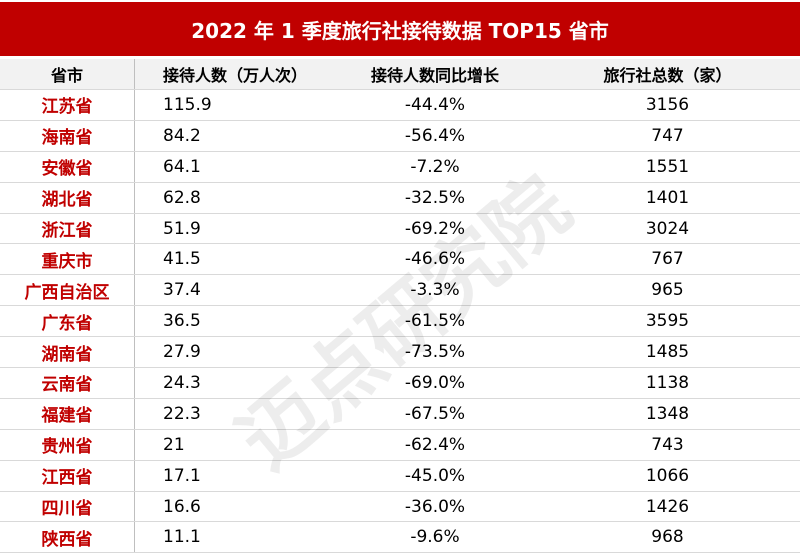 The height and width of the screenshot is (554, 800). What do you see at coordinates (400, 29) in the screenshot?
I see `table-title: 2022 年 1 季度旅行社接待数据 TOP15 省市` at bounding box center [400, 29].